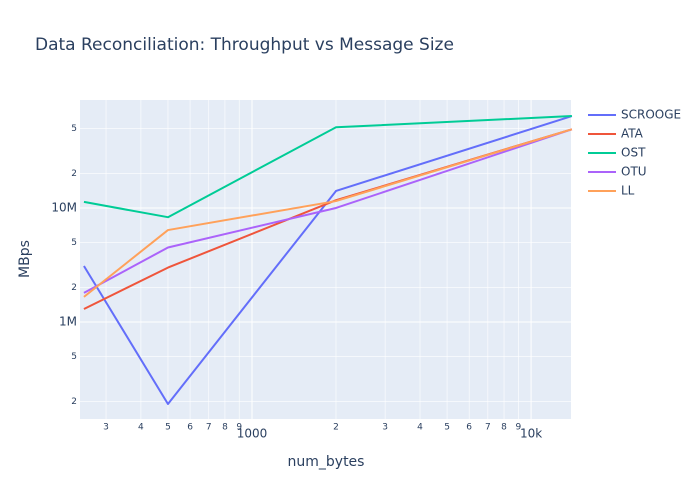 This screenshot has height=500, width=700. Describe the element at coordinates (68, 321) in the screenshot. I see `y-tick-label: 1M` at that location.